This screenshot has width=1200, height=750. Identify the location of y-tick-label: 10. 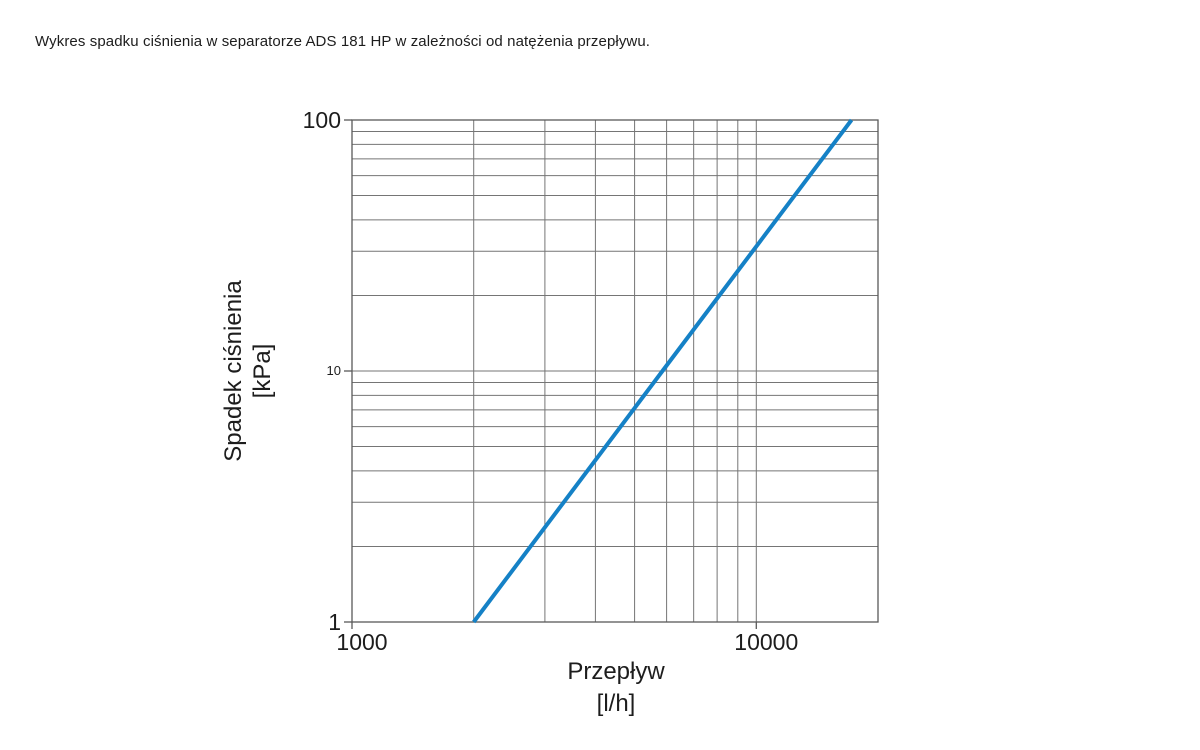
(334, 370).